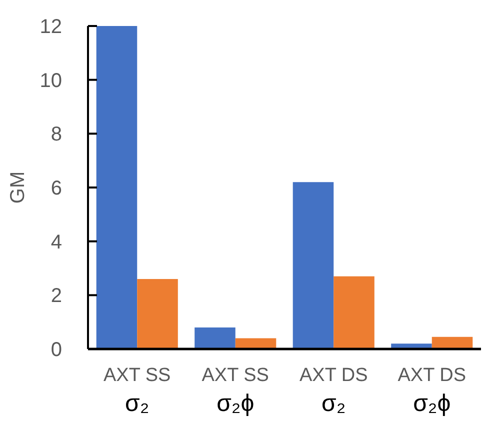 This screenshot has width=485, height=428. What do you see at coordinates (56, 189) in the screenshot?
I see `y-tick-label: 6` at bounding box center [56, 189].